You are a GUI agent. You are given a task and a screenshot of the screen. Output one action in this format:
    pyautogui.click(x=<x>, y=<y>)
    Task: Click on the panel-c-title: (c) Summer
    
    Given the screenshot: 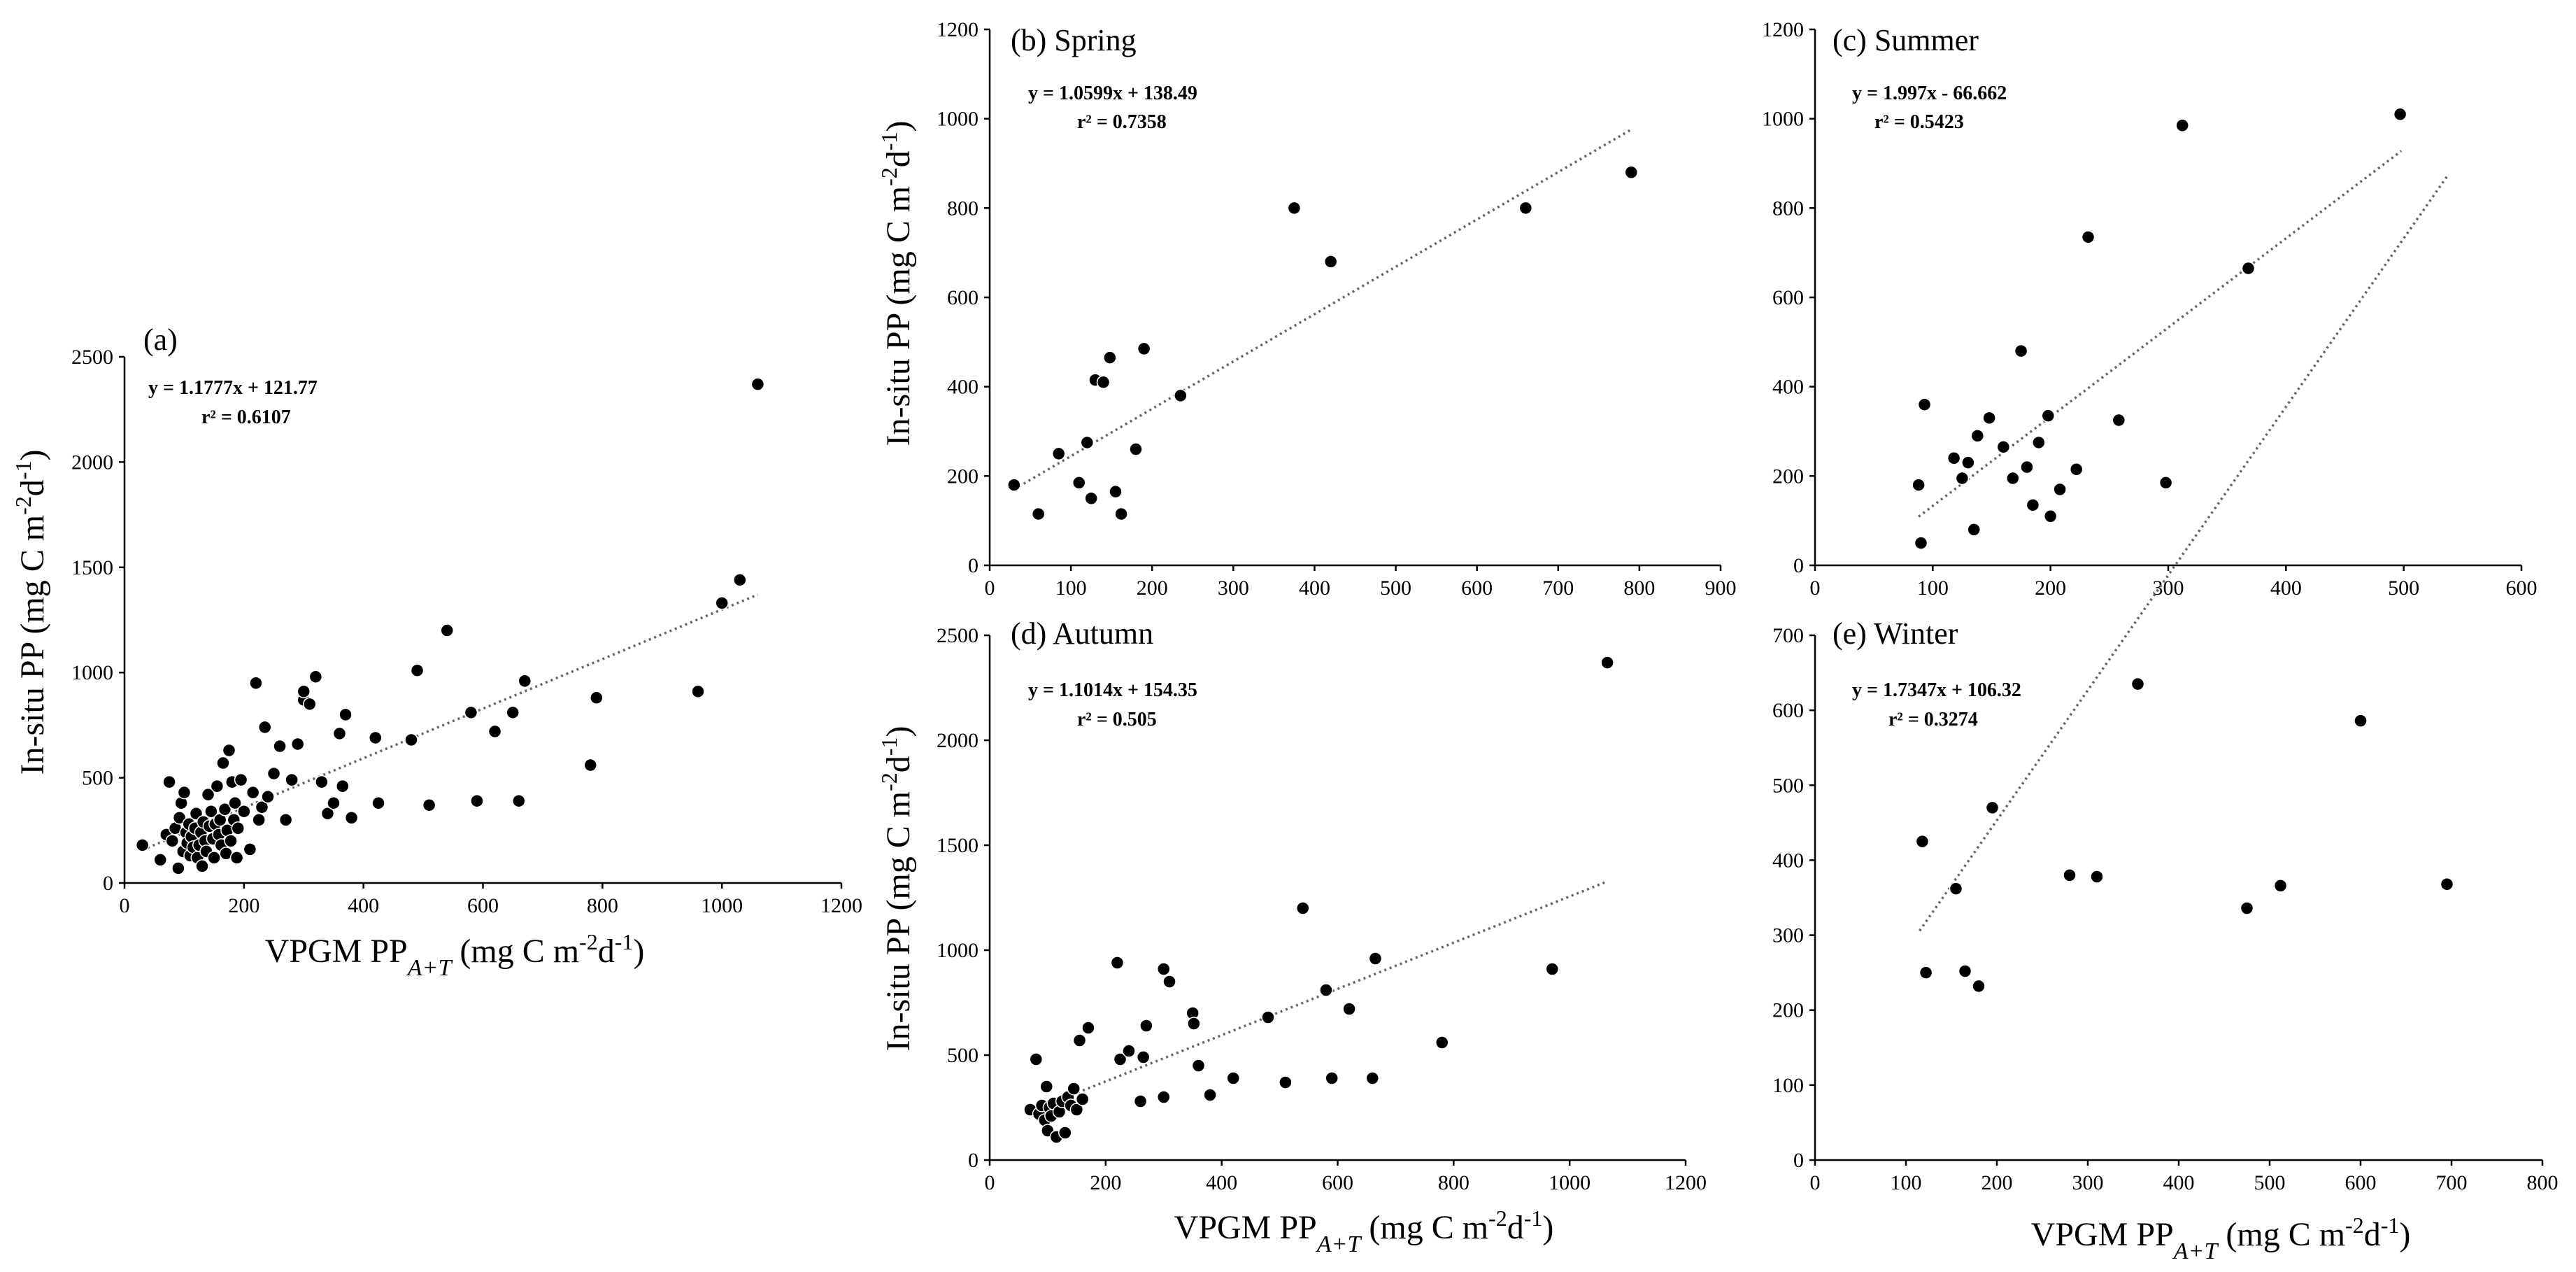 What is the action you would take?
    pyautogui.click(x=1906, y=40)
    